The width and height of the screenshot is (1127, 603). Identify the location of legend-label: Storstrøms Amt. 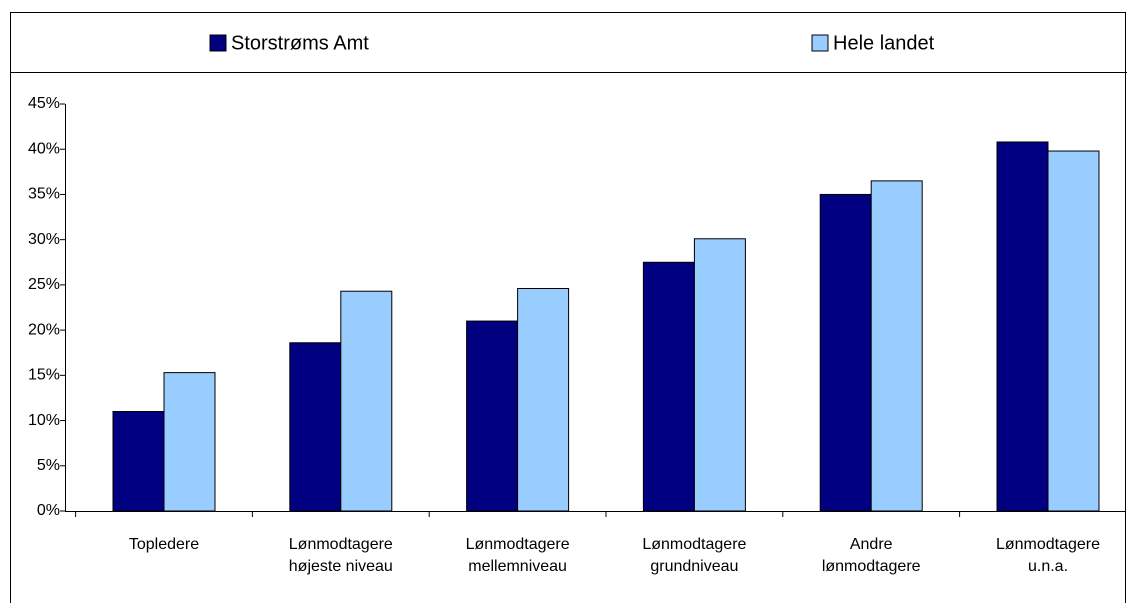
(300, 43).